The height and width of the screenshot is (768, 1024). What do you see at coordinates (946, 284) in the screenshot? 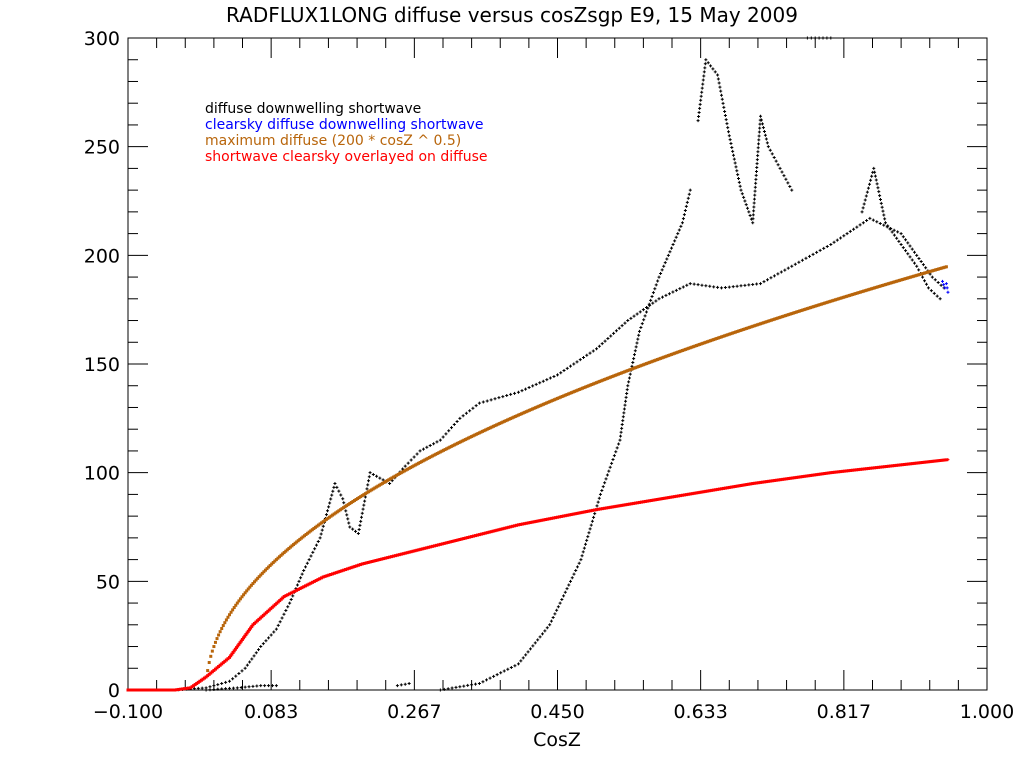
I see `data-point-clearsky` at bounding box center [946, 284].